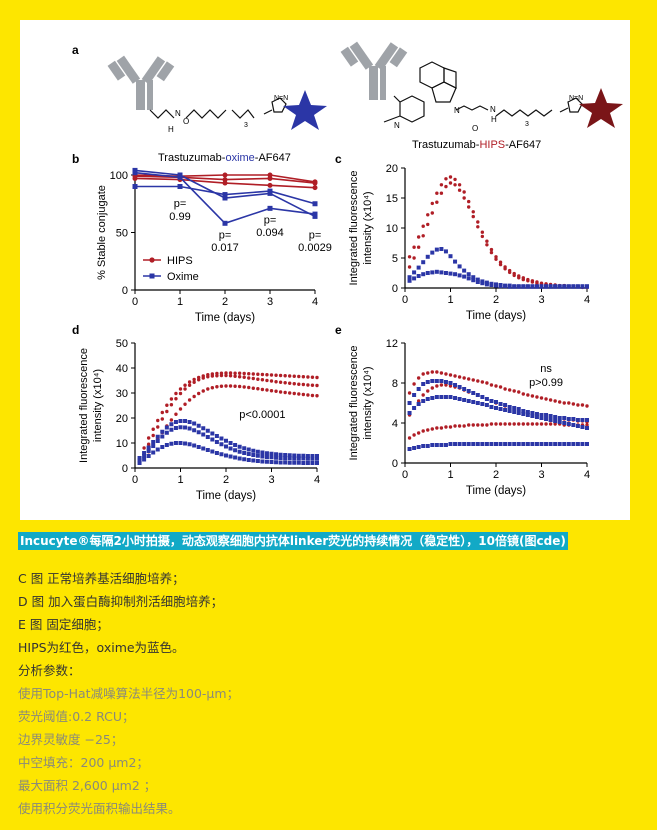  What do you see at coordinates (71, 739) in the screenshot?
I see `param-line: 边界灵敏度 −25；` at bounding box center [71, 739].